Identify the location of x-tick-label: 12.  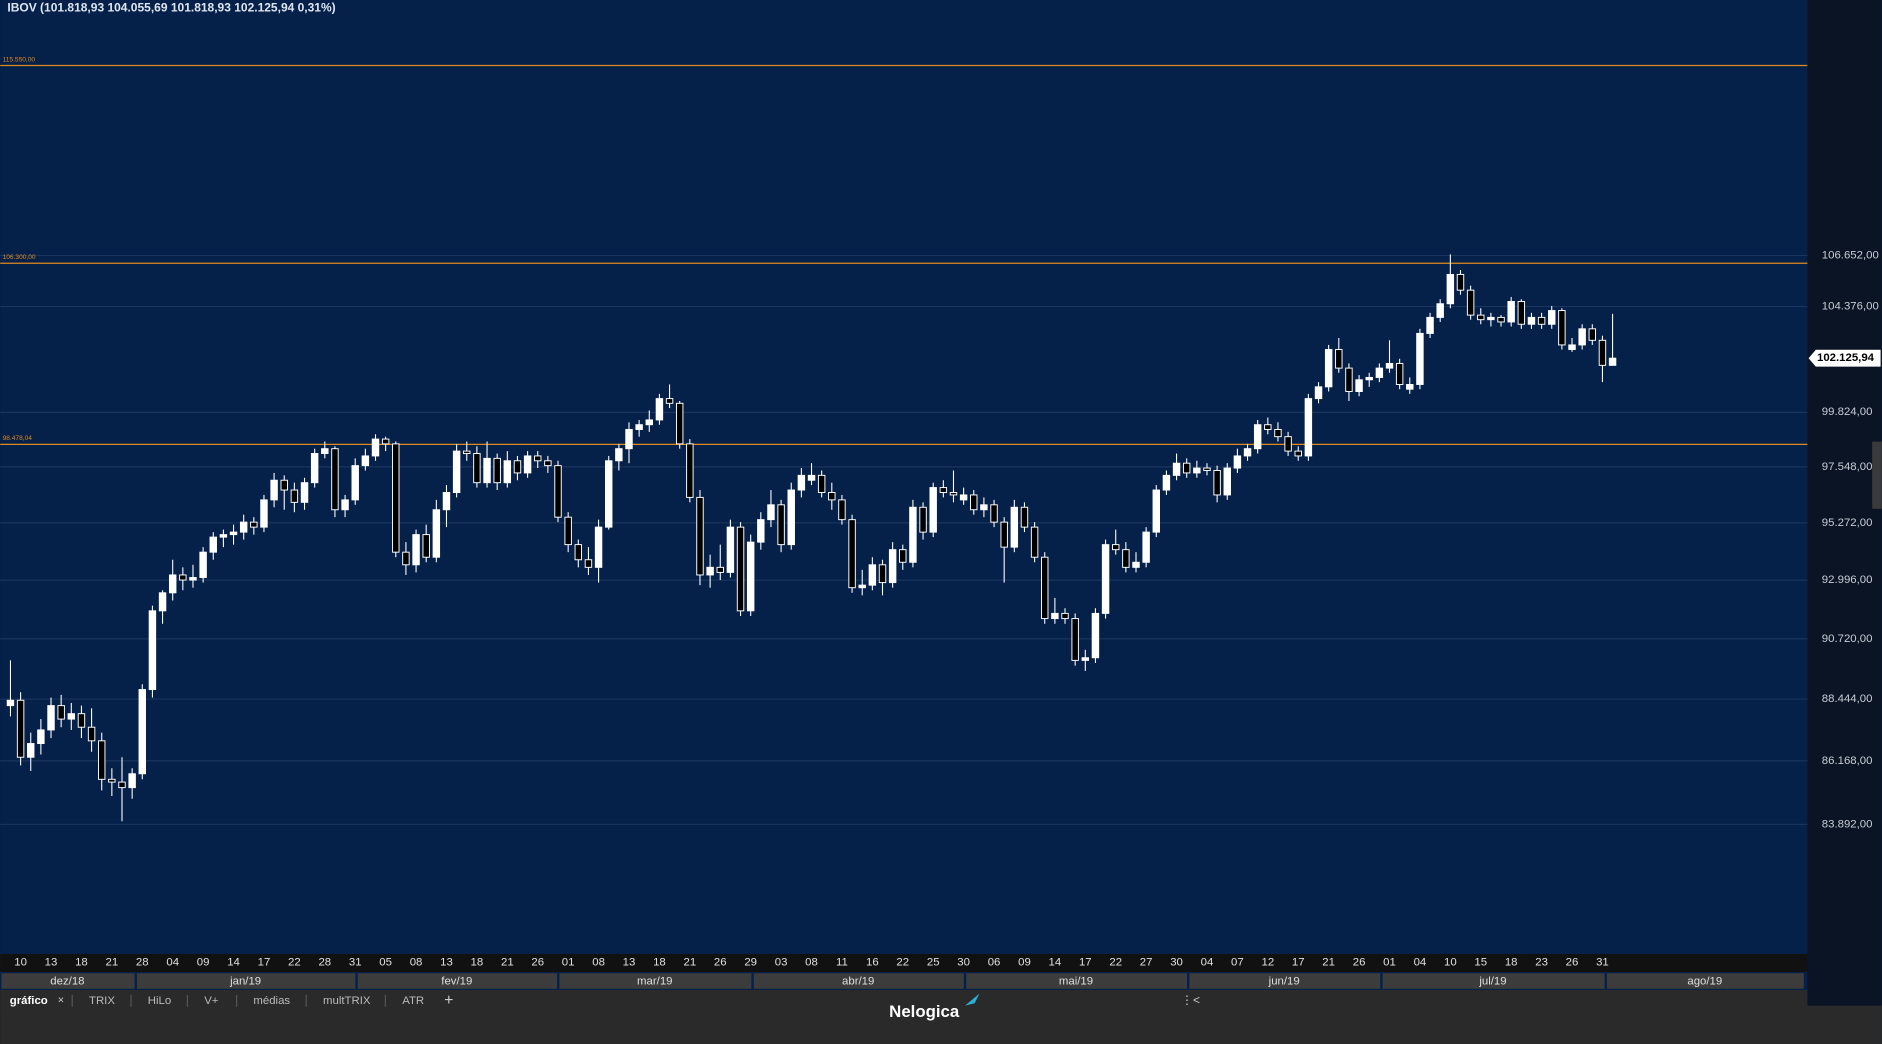
(1267, 962).